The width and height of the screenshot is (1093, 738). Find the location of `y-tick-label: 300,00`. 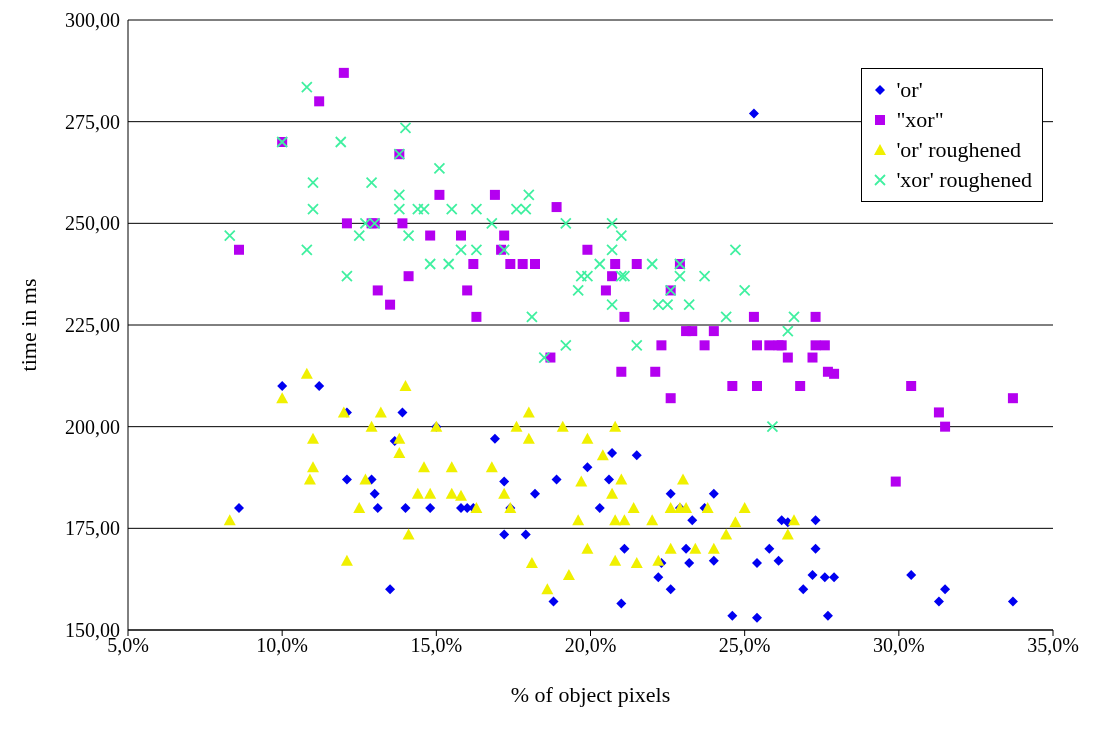

y-tick-label: 300,00 is located at coordinates (92, 20).